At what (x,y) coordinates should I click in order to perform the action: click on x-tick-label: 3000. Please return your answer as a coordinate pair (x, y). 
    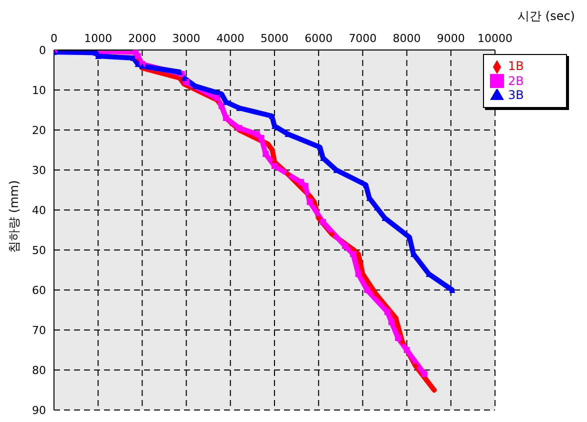
    Looking at the image, I should click on (186, 38).